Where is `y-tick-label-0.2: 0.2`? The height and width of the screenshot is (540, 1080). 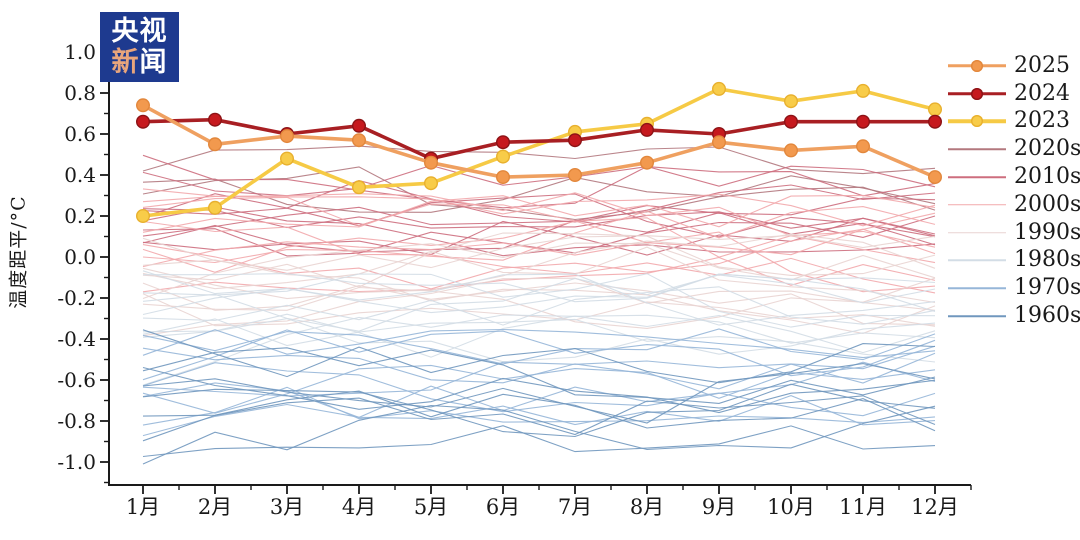
y-tick-label-0.2: 0.2 is located at coordinates (80, 216).